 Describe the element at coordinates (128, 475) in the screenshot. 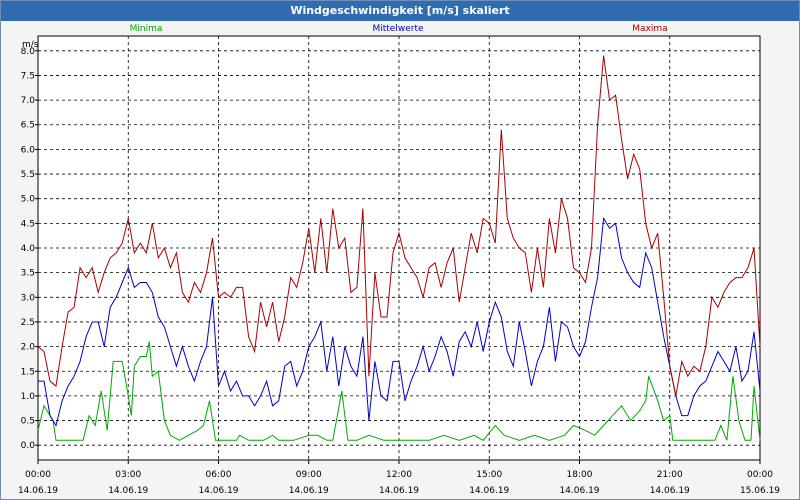

I see `x-tick-time-label: 03:00` at that location.